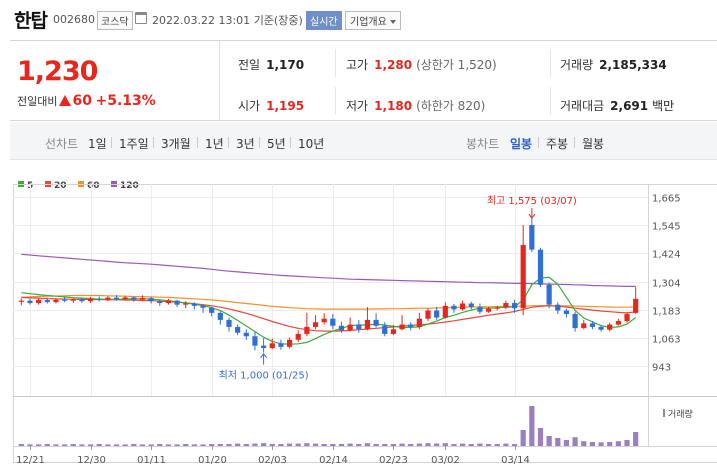 The width and height of the screenshot is (717, 471). What do you see at coordinates (134, 144) in the screenshot?
I see `period-1w: 1주일` at bounding box center [134, 144].